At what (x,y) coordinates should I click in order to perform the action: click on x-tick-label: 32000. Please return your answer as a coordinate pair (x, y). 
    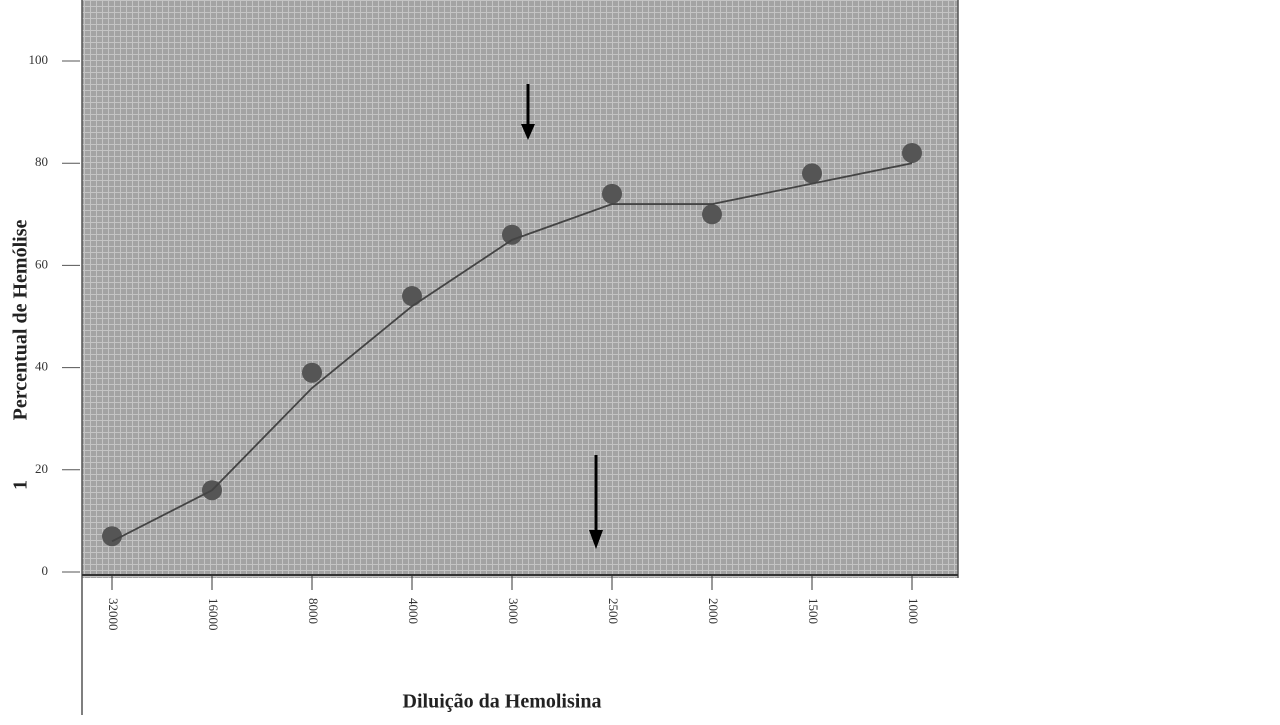
    Looking at the image, I should click on (113, 614).